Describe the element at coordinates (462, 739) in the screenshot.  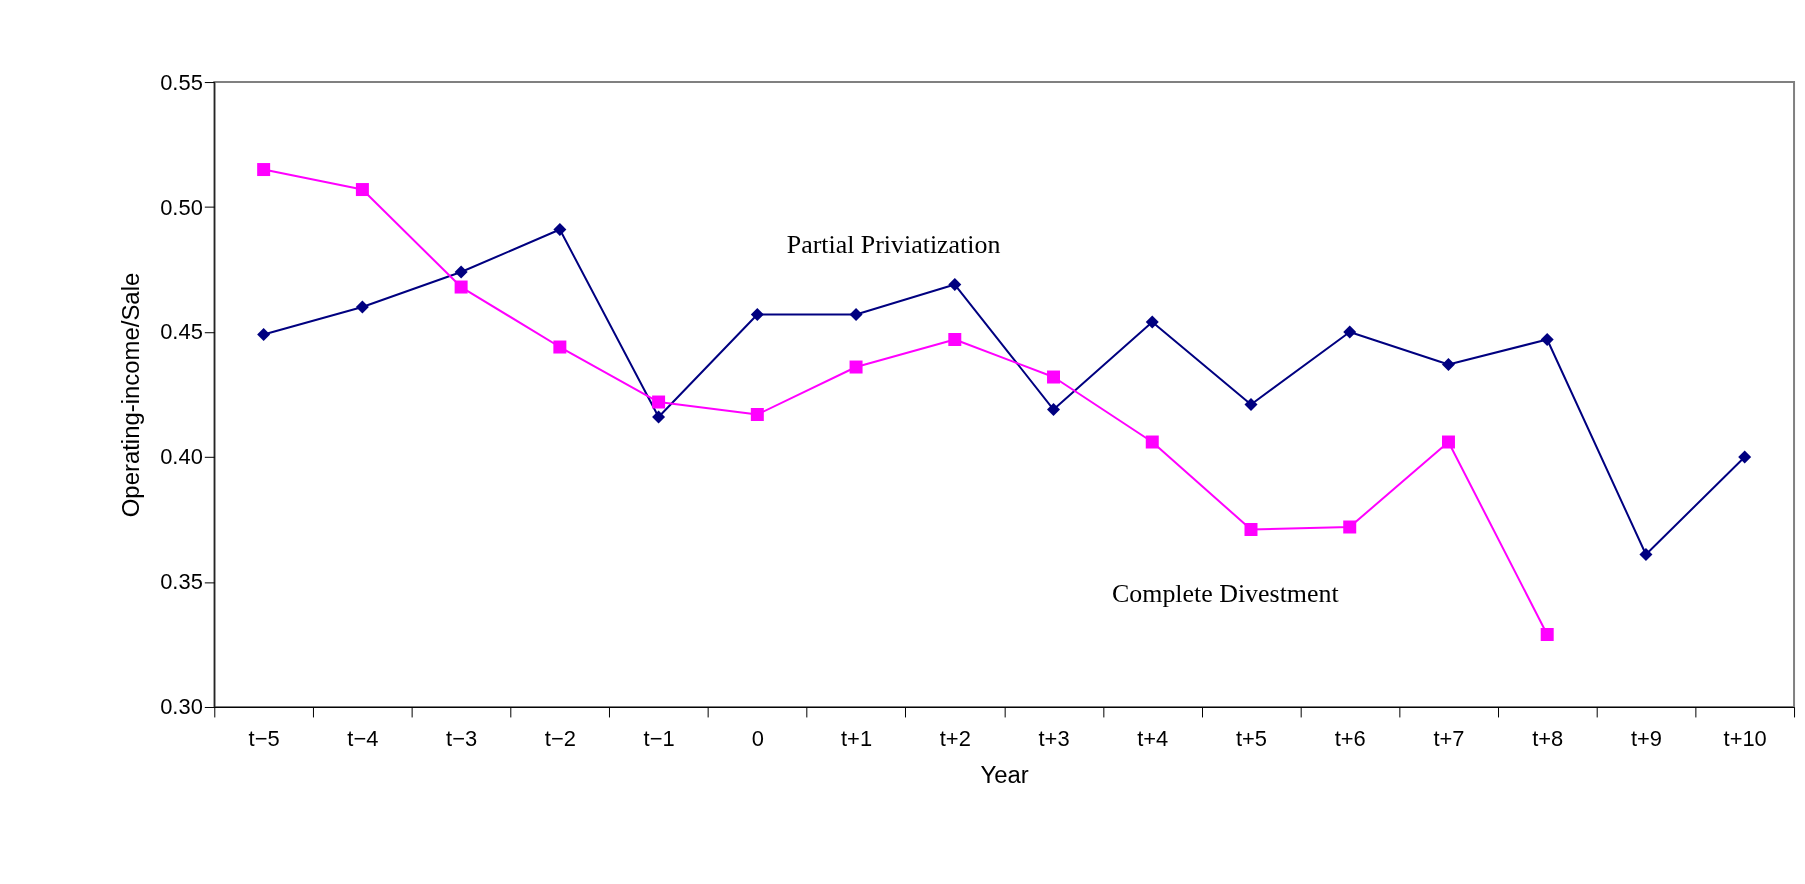
I see `x-tick-label: t−3` at that location.